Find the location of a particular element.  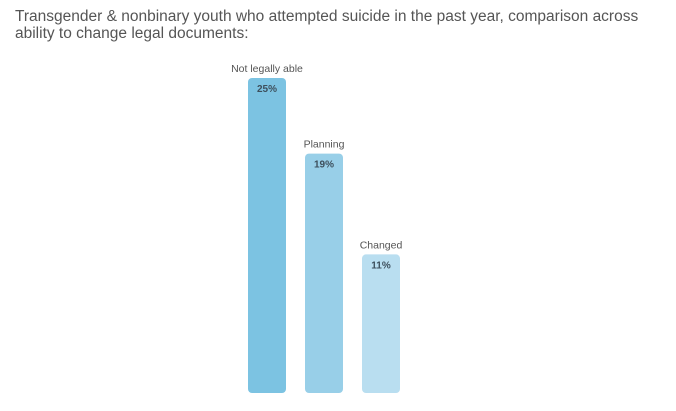

category-label: Planning is located at coordinates (324, 145).